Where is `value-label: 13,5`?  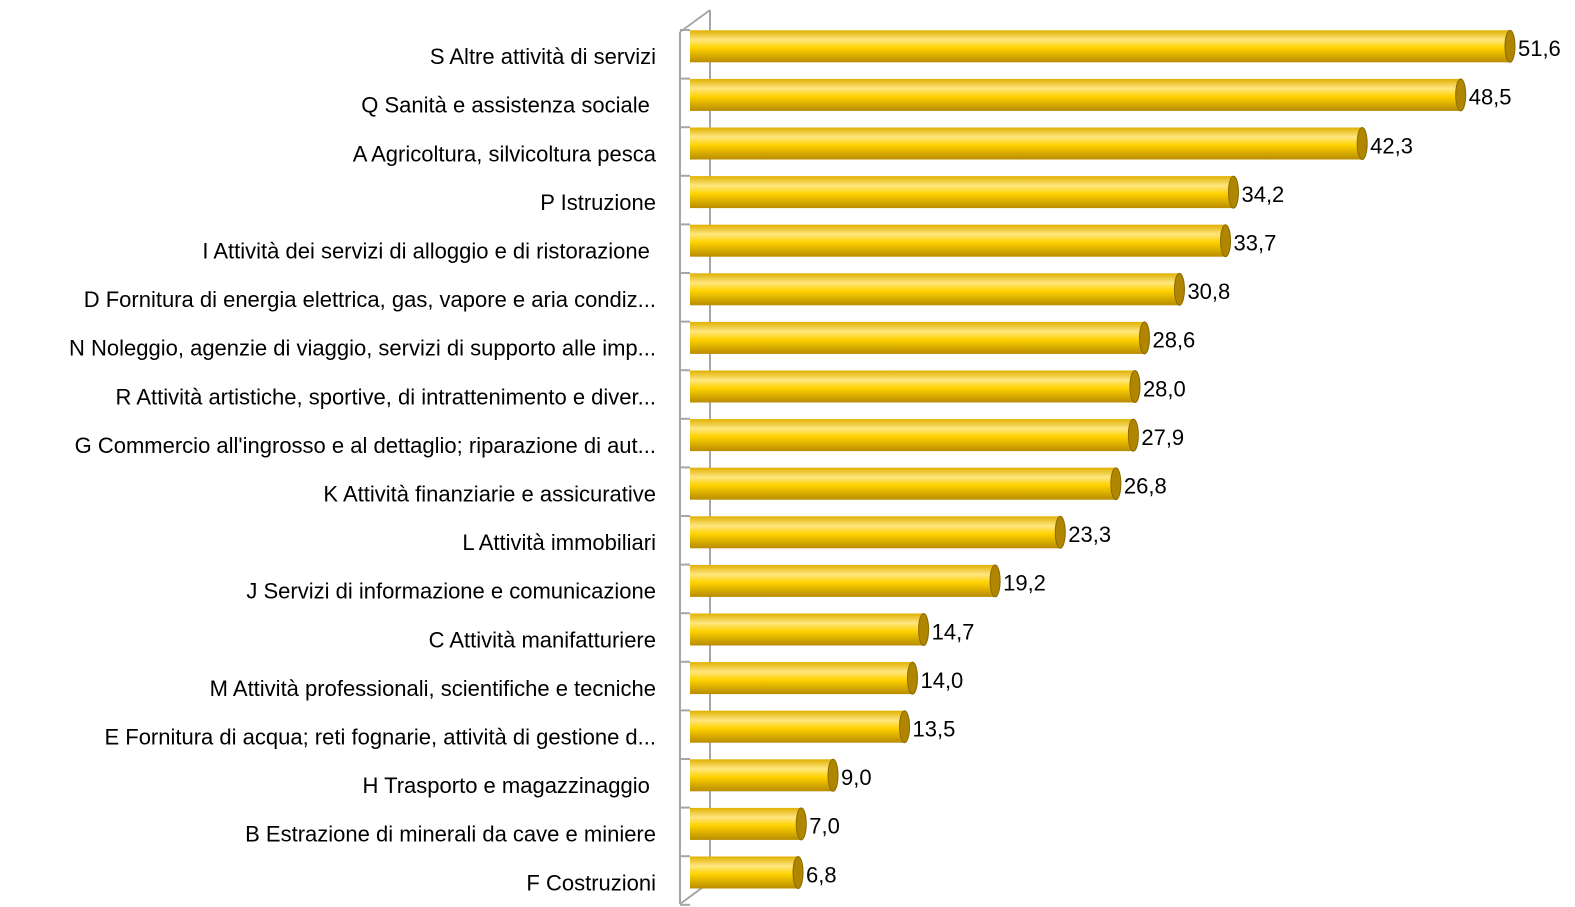
value-label: 13,5 is located at coordinates (934, 729).